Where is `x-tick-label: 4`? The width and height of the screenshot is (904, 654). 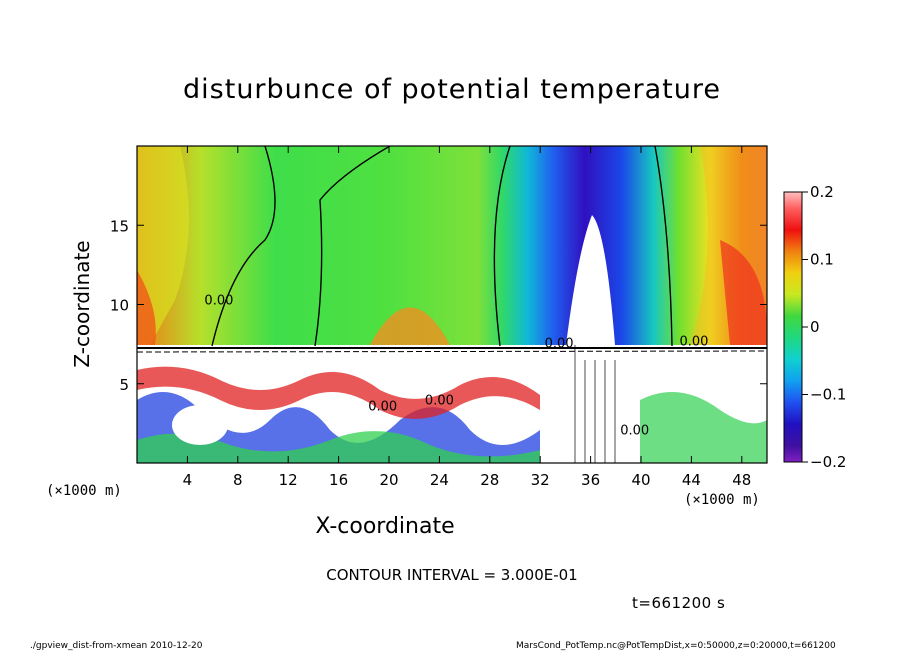
x-tick-label: 4 is located at coordinates (188, 480).